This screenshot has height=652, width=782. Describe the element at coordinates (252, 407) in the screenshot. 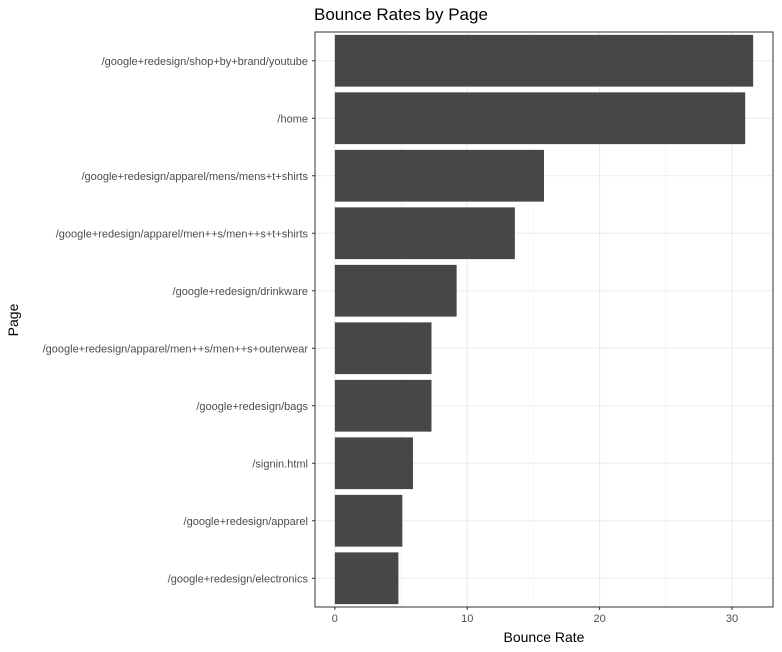

I see `y-tick-label: /google+redesign/bags` at that location.